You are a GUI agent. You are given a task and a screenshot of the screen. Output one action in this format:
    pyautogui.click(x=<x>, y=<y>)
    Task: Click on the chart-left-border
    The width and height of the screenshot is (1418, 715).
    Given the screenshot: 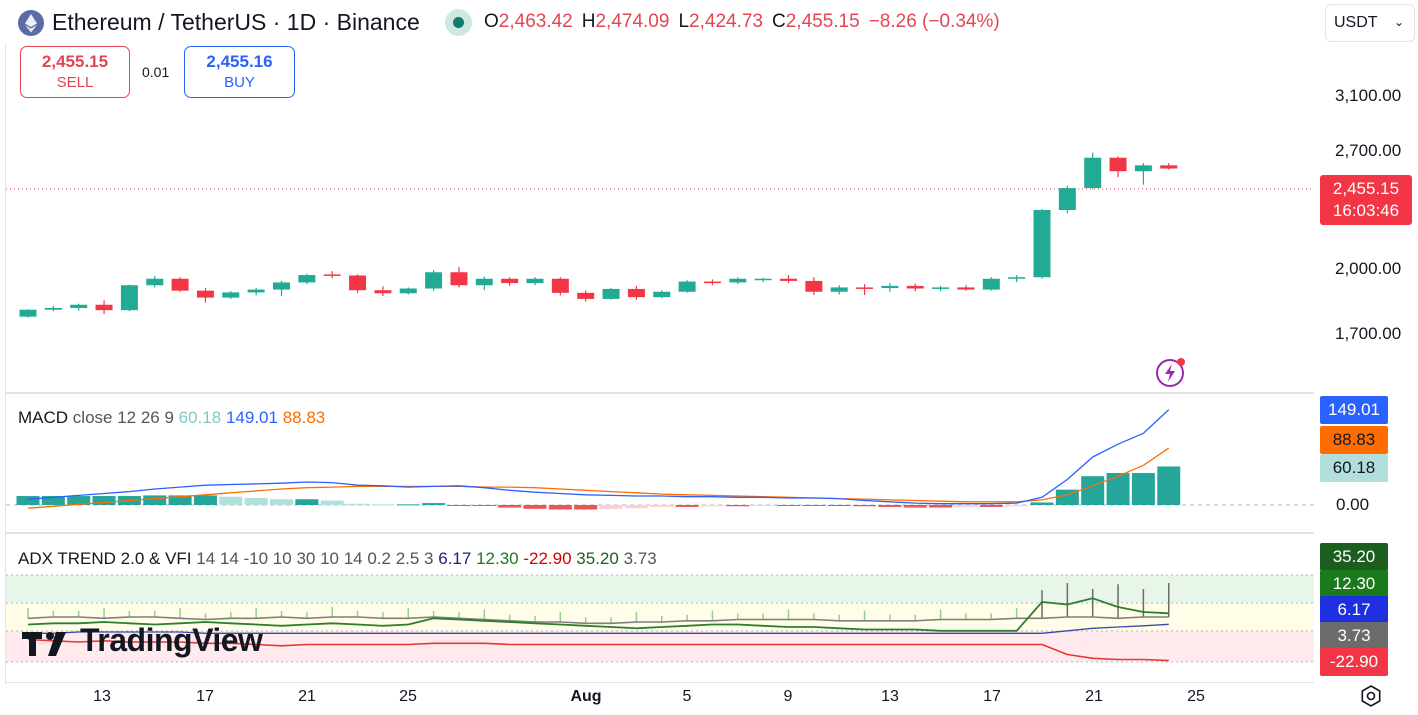 What is the action you would take?
    pyautogui.click(x=5, y=364)
    